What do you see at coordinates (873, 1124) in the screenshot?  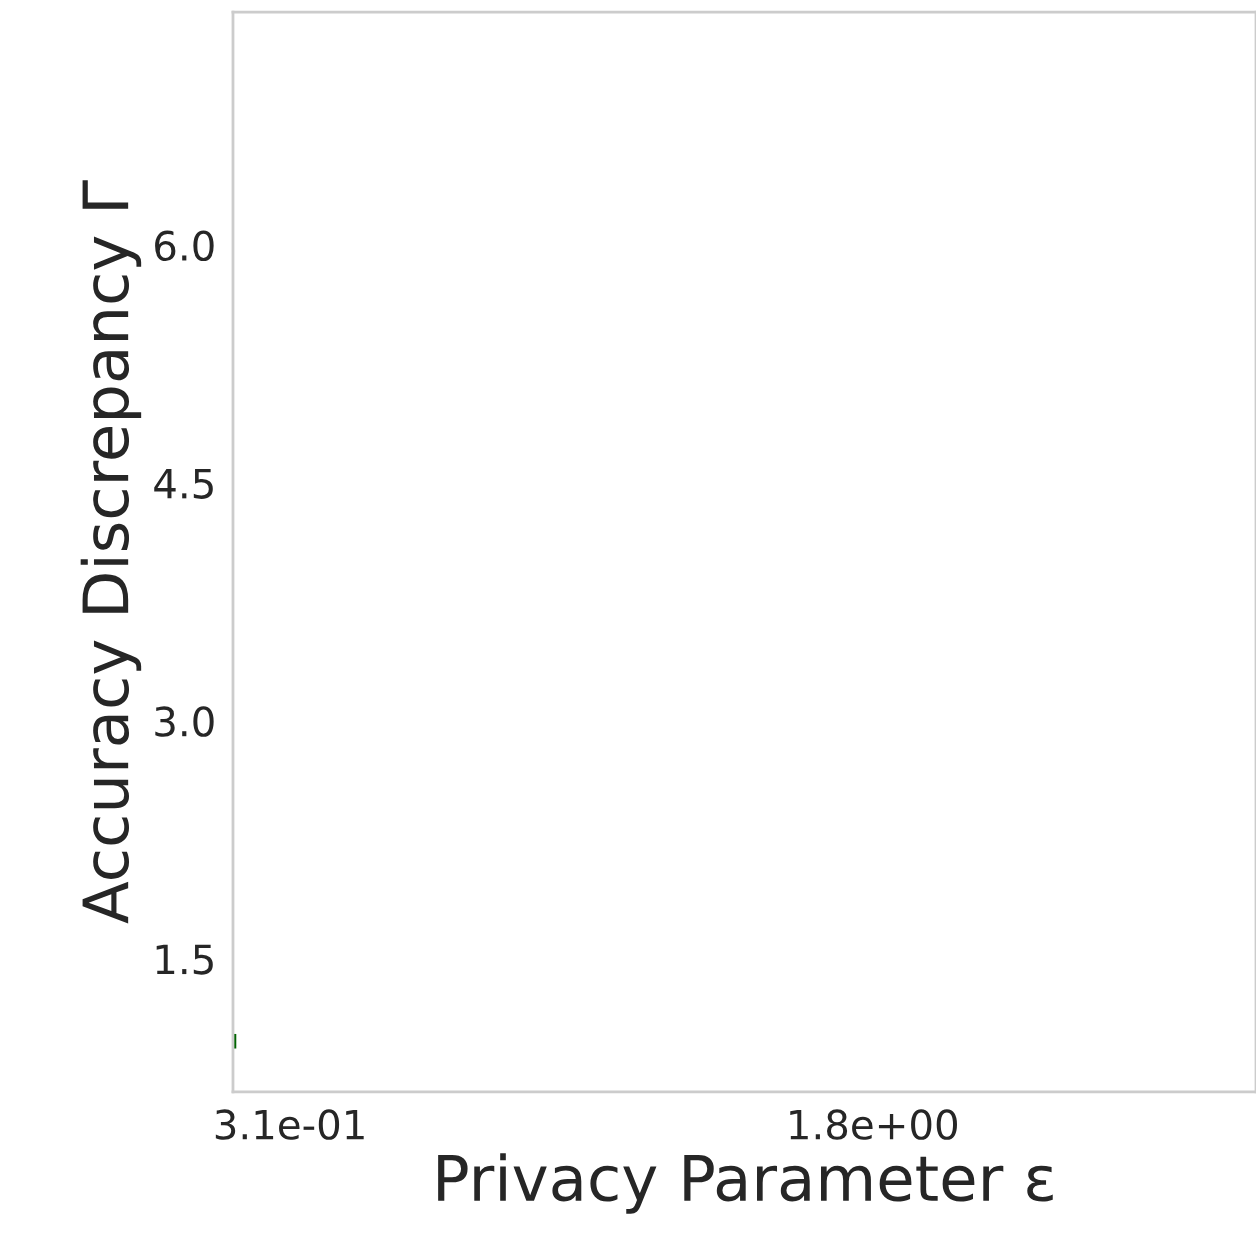 I see `x-tick-label: 1.8e+00` at bounding box center [873, 1124].